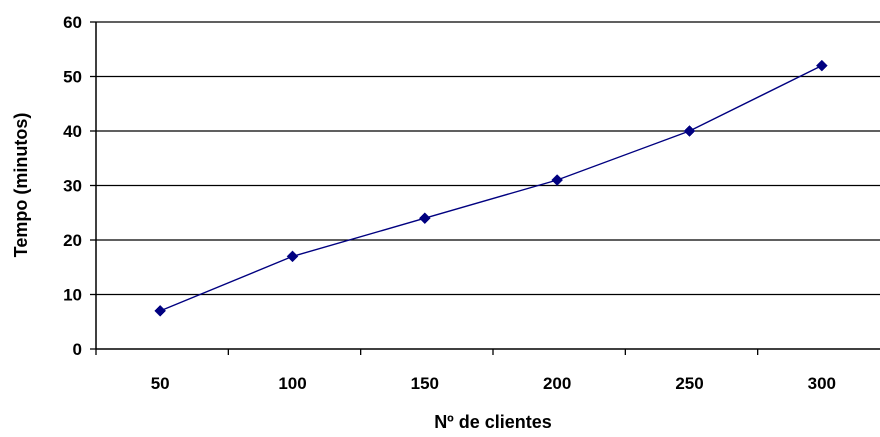 The height and width of the screenshot is (437, 880). Describe the element at coordinates (72, 240) in the screenshot. I see `y-tick-label: 20` at that location.